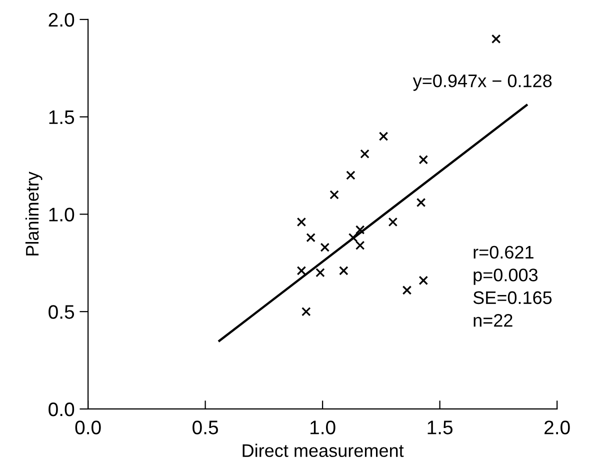 Image resolution: width=599 pixels, height=475 pixels. I want to click on y-tick-label: 1.5, so click(61, 117).